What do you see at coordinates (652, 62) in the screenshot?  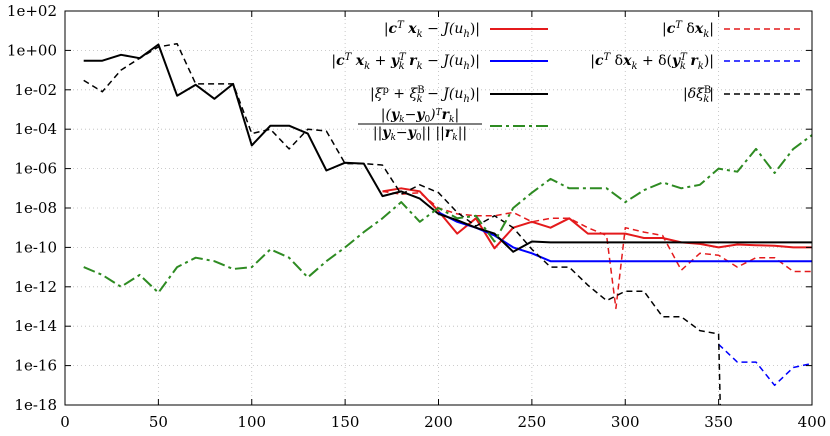 I see `legend-label-blue-dashed: |cT δxk + δ(yT k rk)|` at bounding box center [652, 62].